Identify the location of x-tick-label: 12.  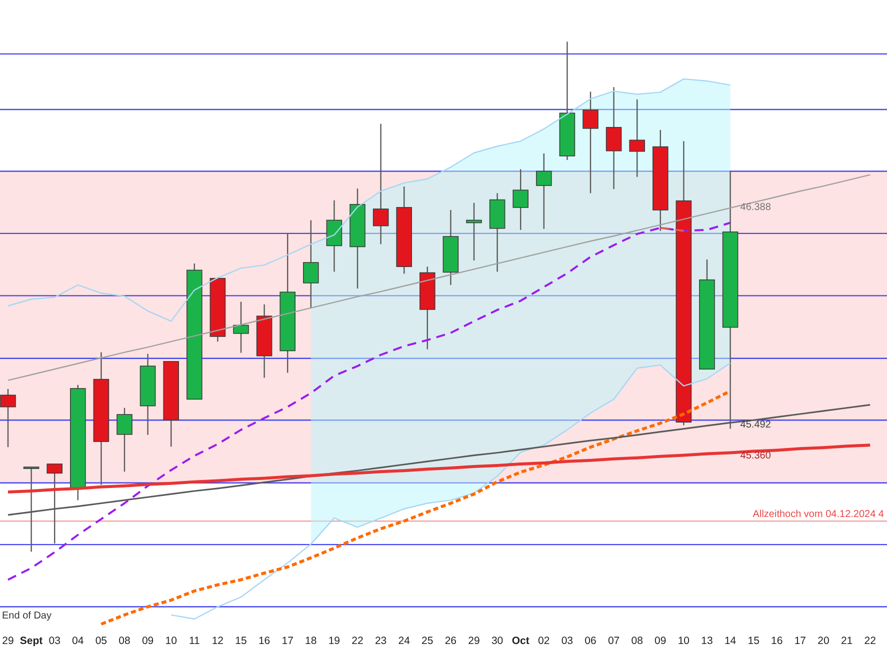
(218, 640).